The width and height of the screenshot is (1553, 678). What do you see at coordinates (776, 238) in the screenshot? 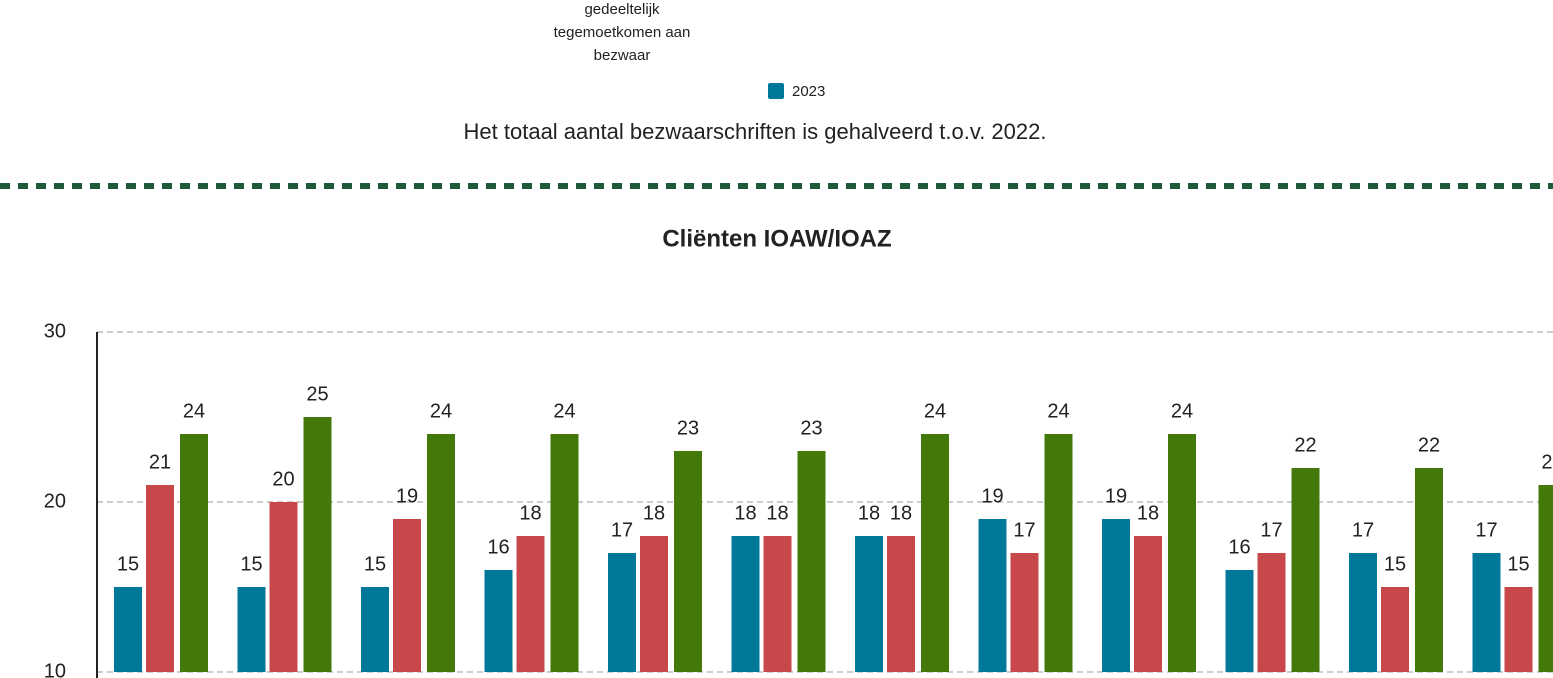
I see `chart-title: Cliënten IOAW/IOAZ` at bounding box center [776, 238].